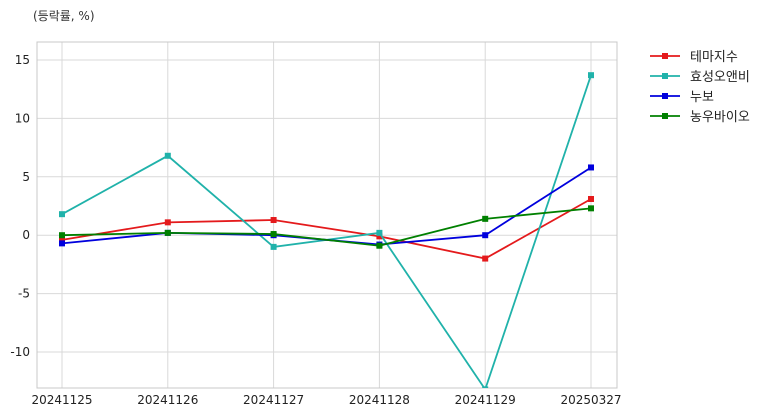 The width and height of the screenshot is (773, 416). What do you see at coordinates (379, 400) in the screenshot?
I see `x-tick-label: 20241128` at bounding box center [379, 400].